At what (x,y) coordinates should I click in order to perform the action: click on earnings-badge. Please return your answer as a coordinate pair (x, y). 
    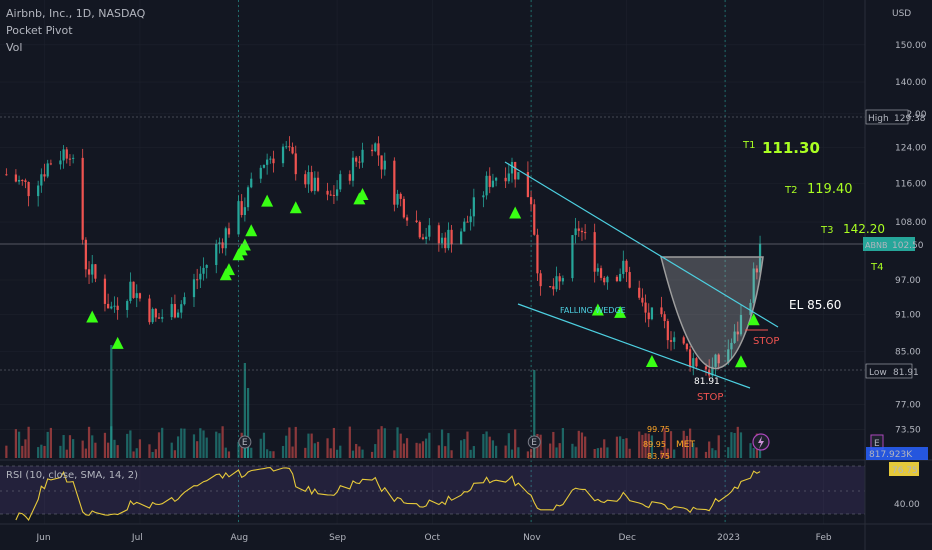
    Looking at the image, I should click on (245, 442).